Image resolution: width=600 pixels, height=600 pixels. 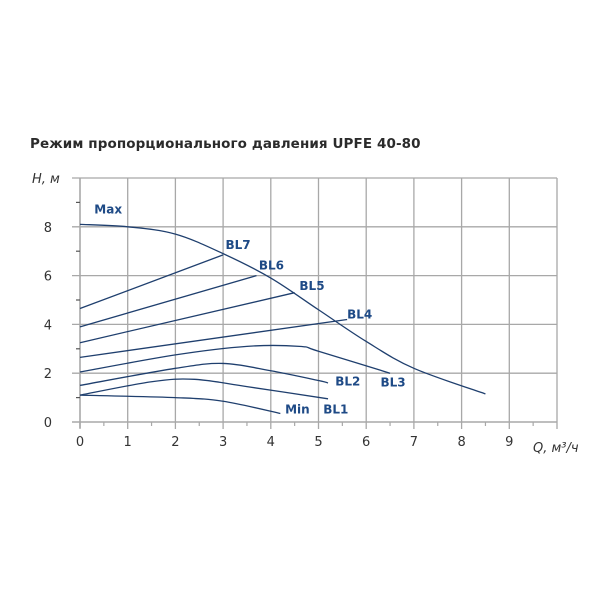 I want to click on x-tick-label: 4, so click(x=271, y=442).